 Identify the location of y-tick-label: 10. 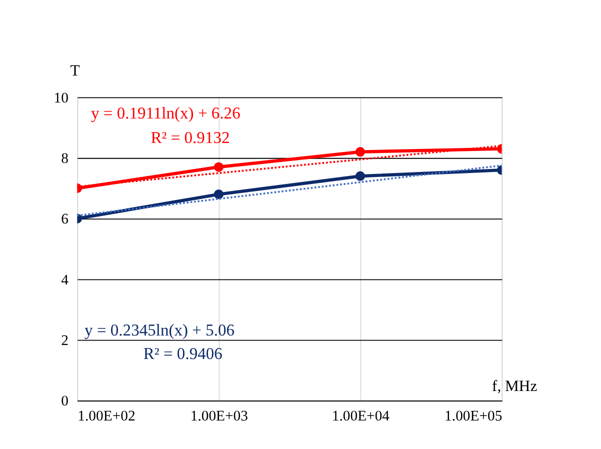
(61, 98).